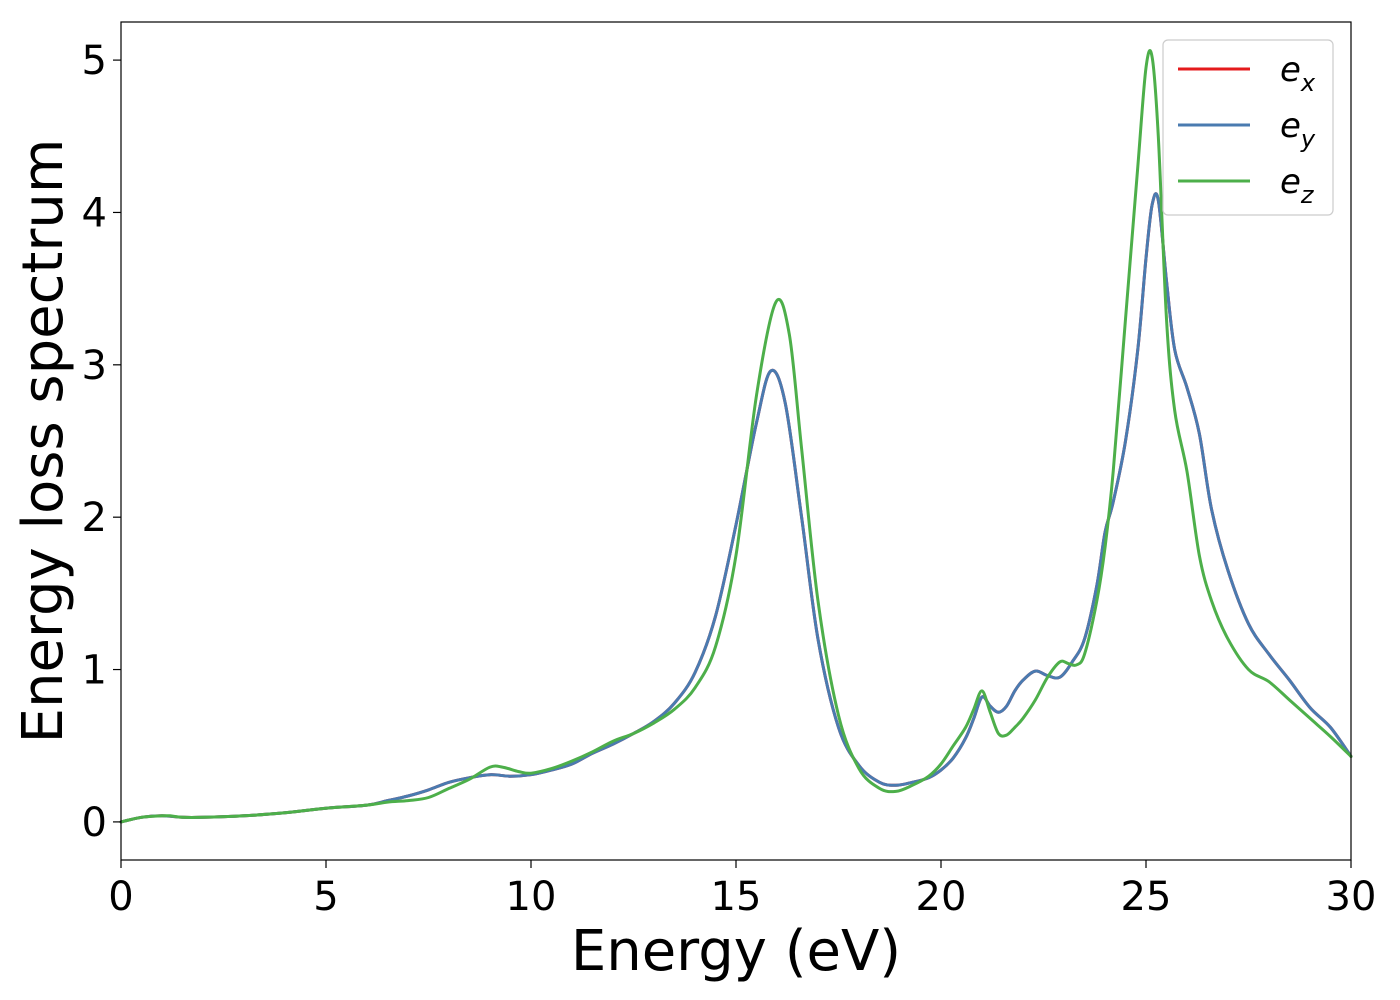 The width and height of the screenshot is (1400, 1000). Describe the element at coordinates (1351, 897) in the screenshot. I see `x-tick-label: 30` at that location.